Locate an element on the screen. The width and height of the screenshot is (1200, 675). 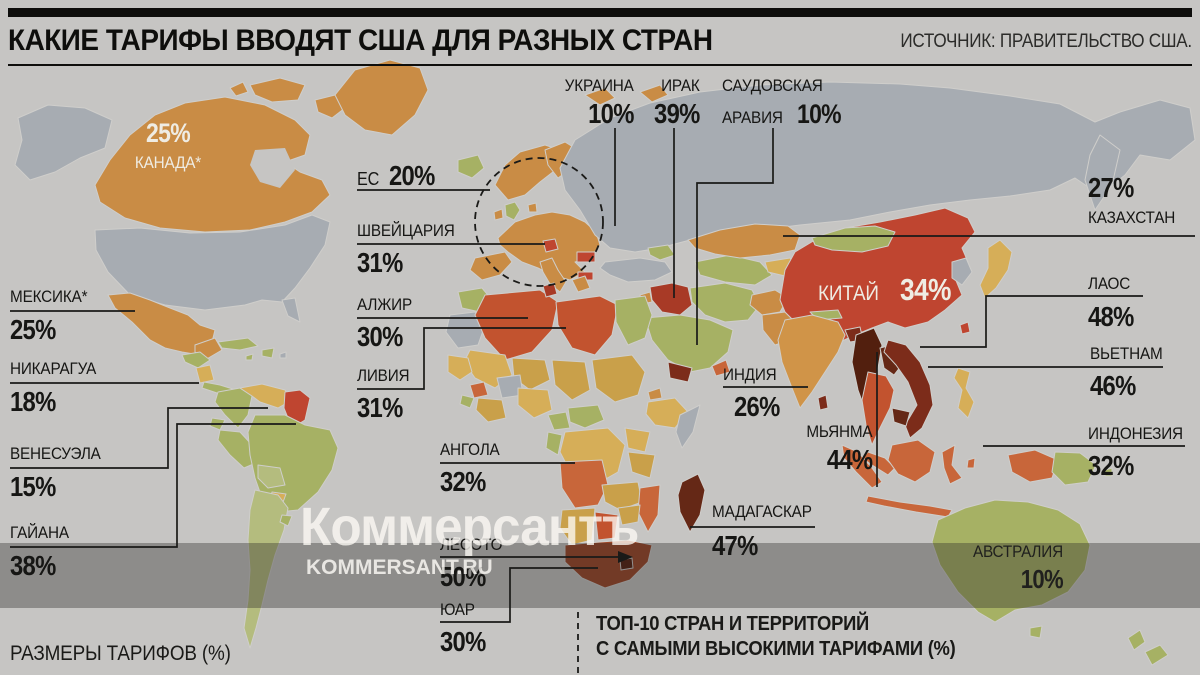
page-title: КАКИЕ ТАРИФЫ ВВОДЯТ США ДЛЯ РАЗНЫХ СТРАН is located at coordinates (360, 40).